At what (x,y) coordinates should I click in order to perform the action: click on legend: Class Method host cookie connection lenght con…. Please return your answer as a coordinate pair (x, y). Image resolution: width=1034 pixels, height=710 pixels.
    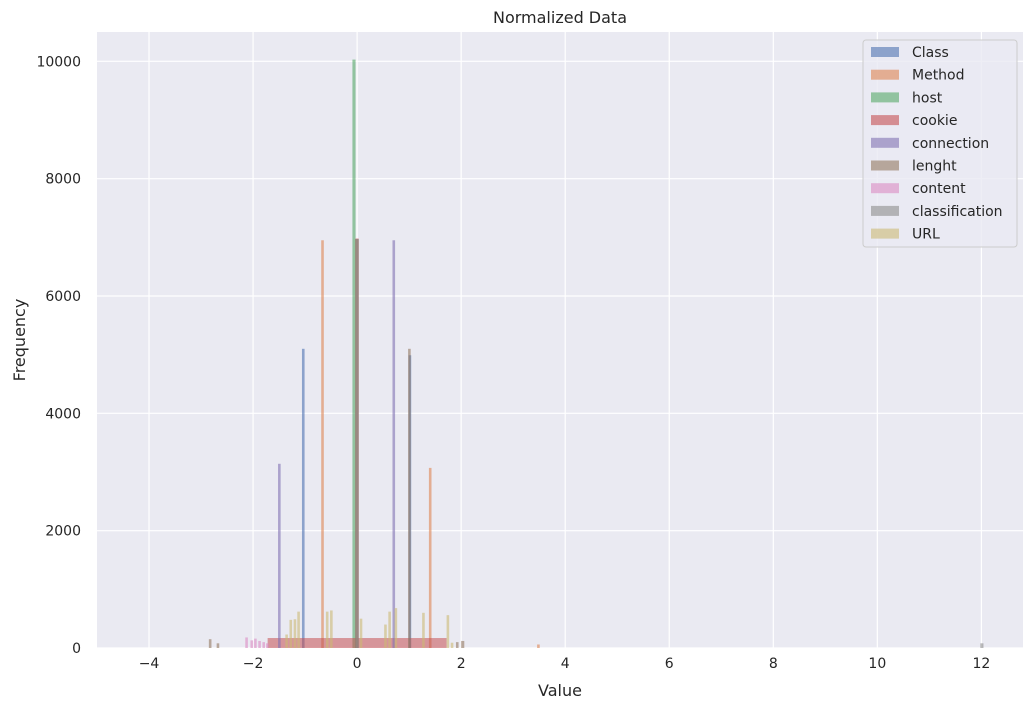
    Looking at the image, I should click on (940, 143).